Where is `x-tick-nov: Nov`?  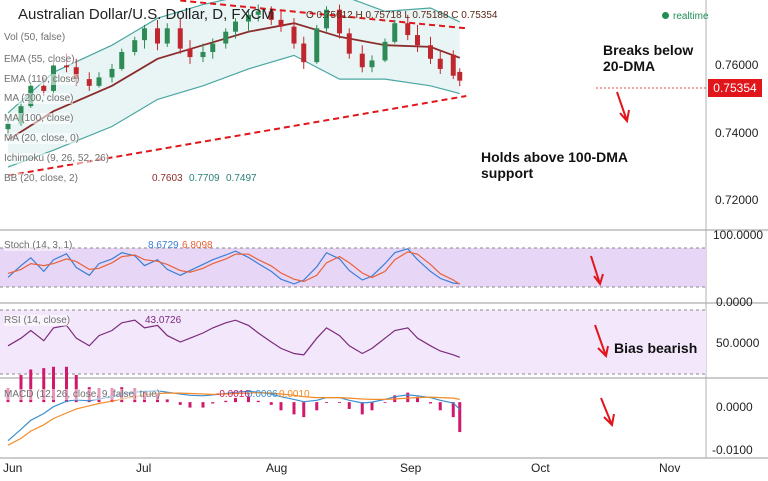 x-tick-nov: Nov is located at coordinates (670, 468).